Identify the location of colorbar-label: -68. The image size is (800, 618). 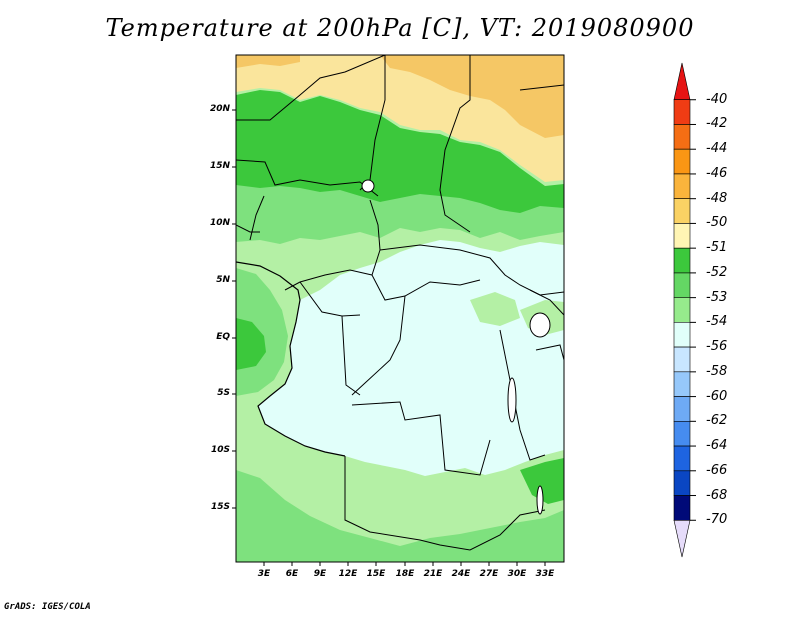
(717, 495).